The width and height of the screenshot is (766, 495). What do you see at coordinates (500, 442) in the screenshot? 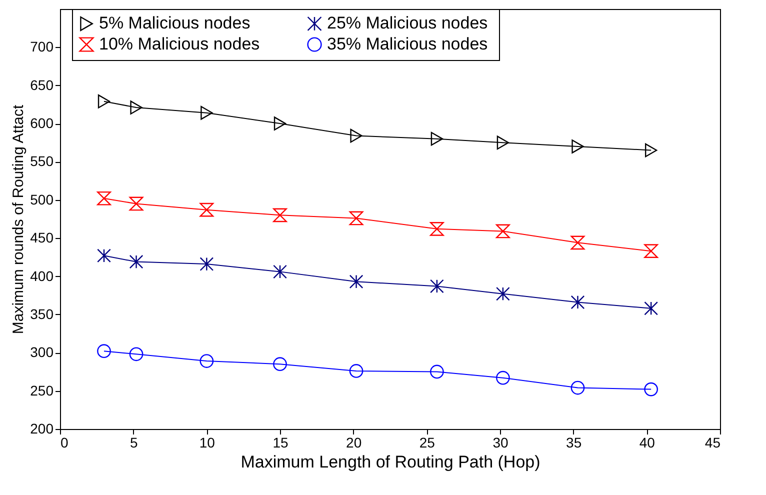
I see `x-tick-label: 30` at bounding box center [500, 442].